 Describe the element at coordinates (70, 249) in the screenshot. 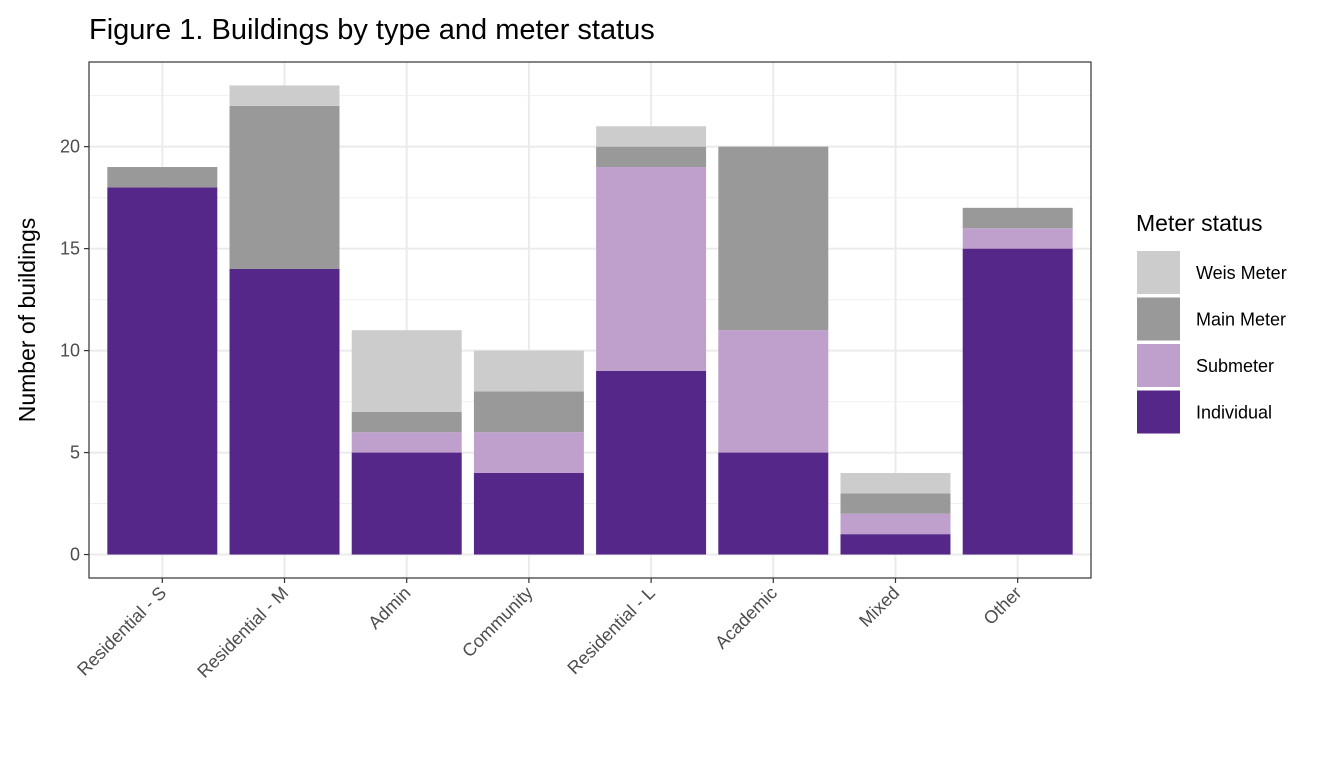

I see `y-tick-label: 15` at that location.